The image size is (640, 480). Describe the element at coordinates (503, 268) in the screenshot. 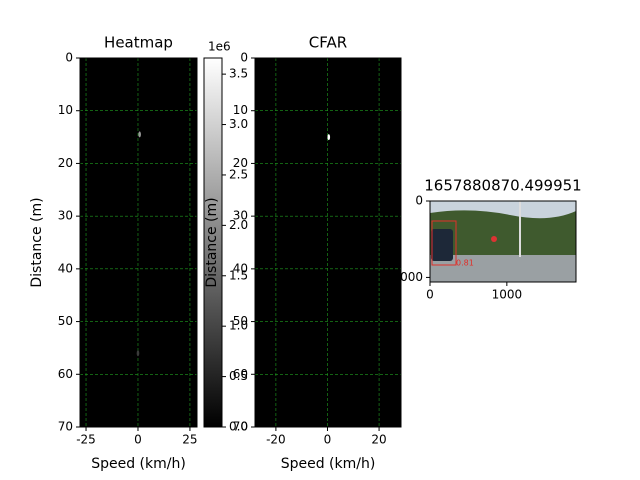

I see `road` at that location.